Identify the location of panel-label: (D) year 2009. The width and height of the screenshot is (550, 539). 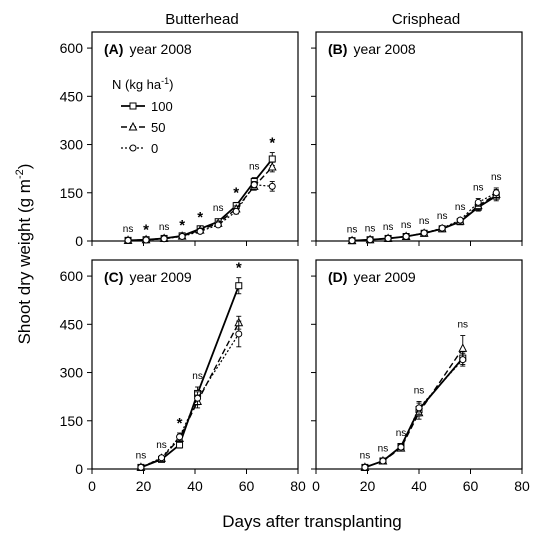
(372, 277).